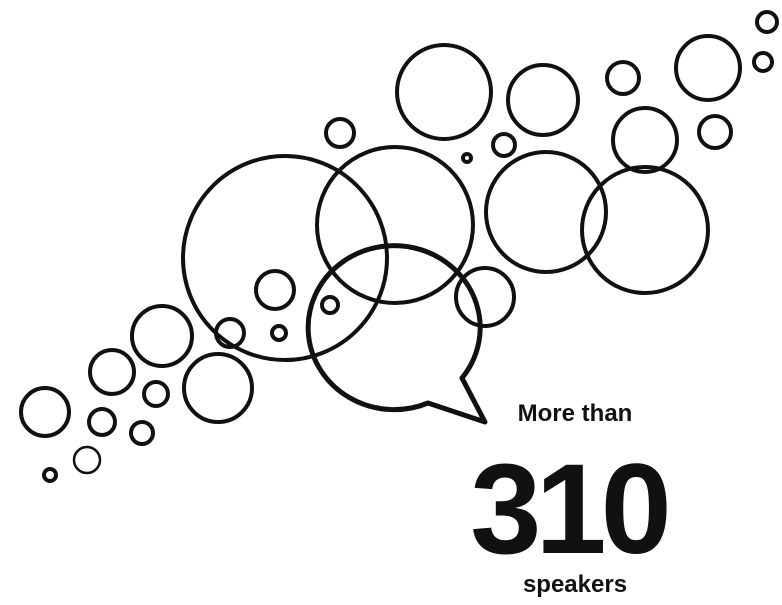 This screenshot has width=782, height=605. Describe the element at coordinates (575, 584) in the screenshot. I see `unit-text: speakers` at that location.